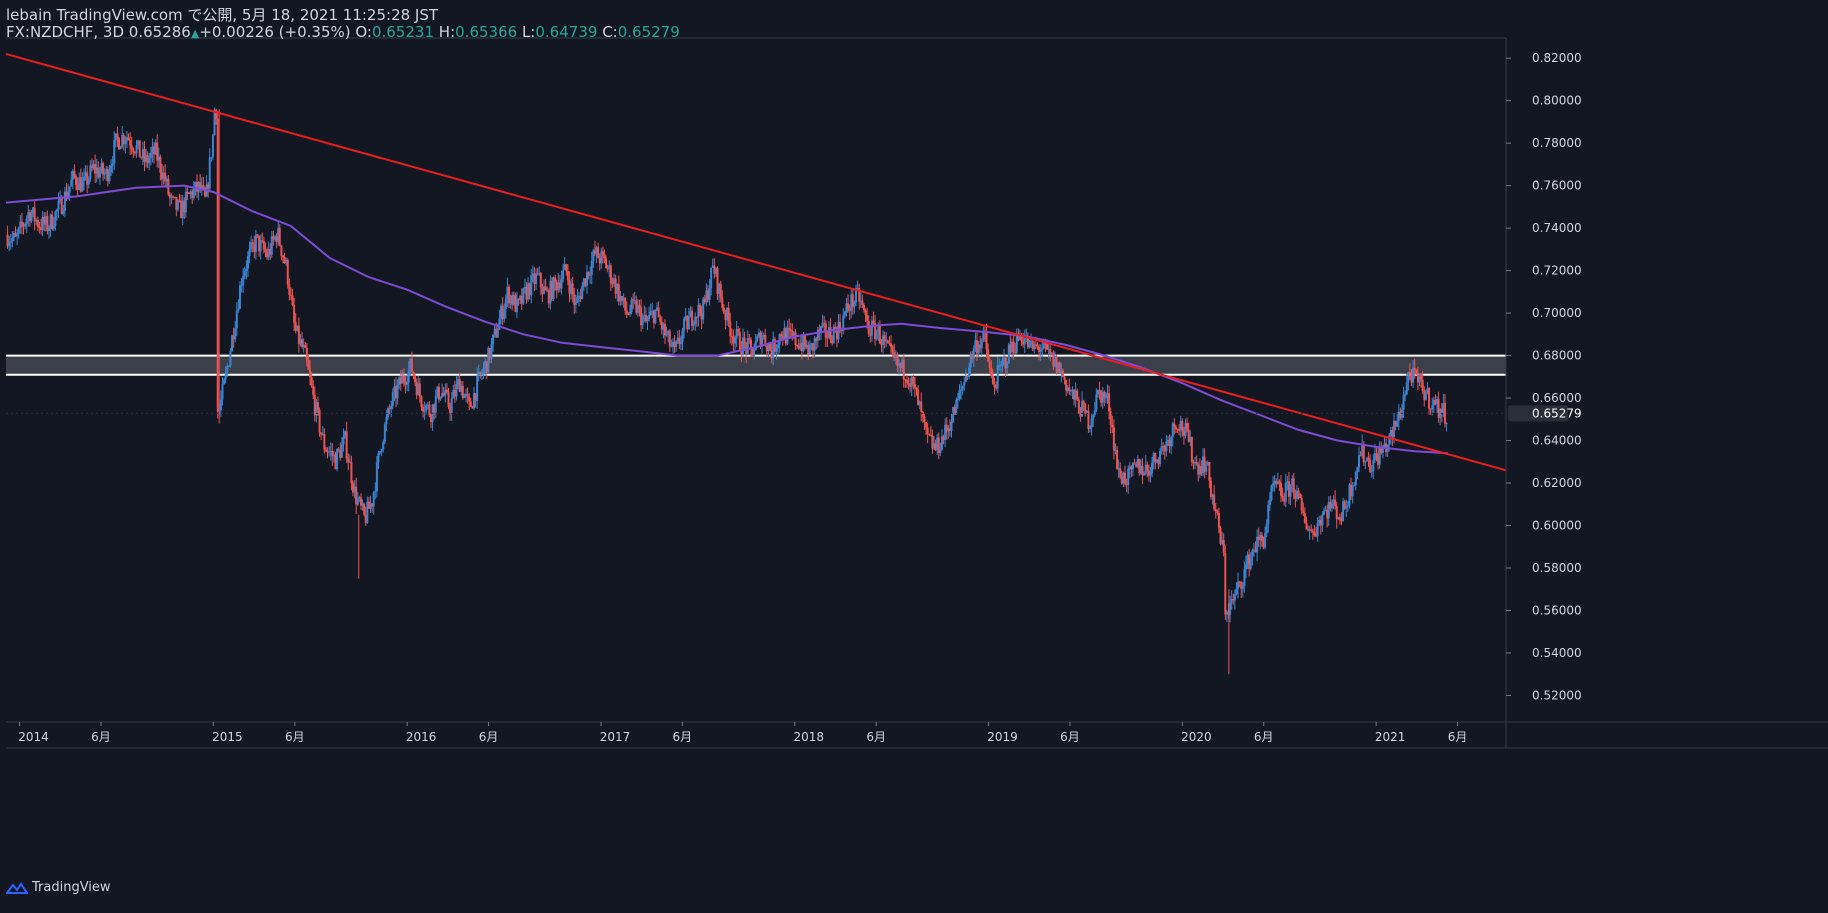  I want to click on open-label: O:, so click(363, 32).